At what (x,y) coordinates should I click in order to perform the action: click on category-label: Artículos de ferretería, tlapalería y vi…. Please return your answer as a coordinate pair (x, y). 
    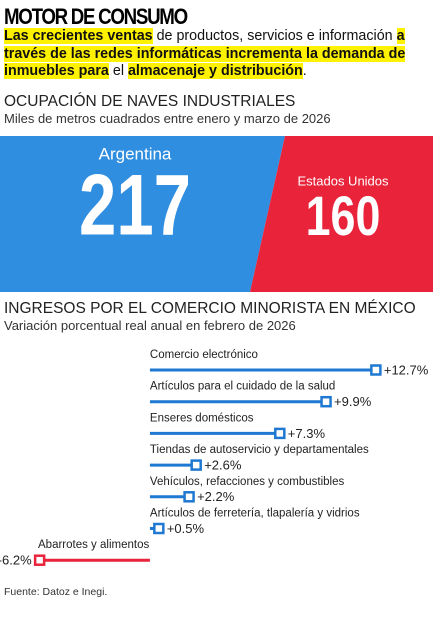
    Looking at the image, I should click on (255, 514).